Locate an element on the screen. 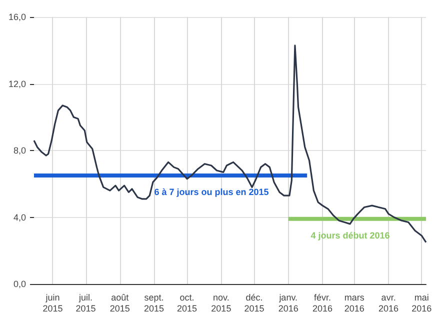  x-tick-label: mars 2016 is located at coordinates (354, 303).